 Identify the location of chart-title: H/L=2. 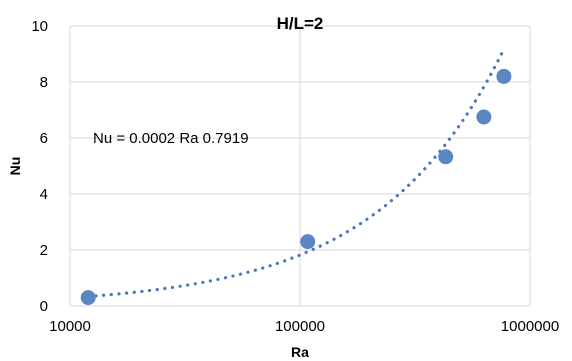
(300, 23).